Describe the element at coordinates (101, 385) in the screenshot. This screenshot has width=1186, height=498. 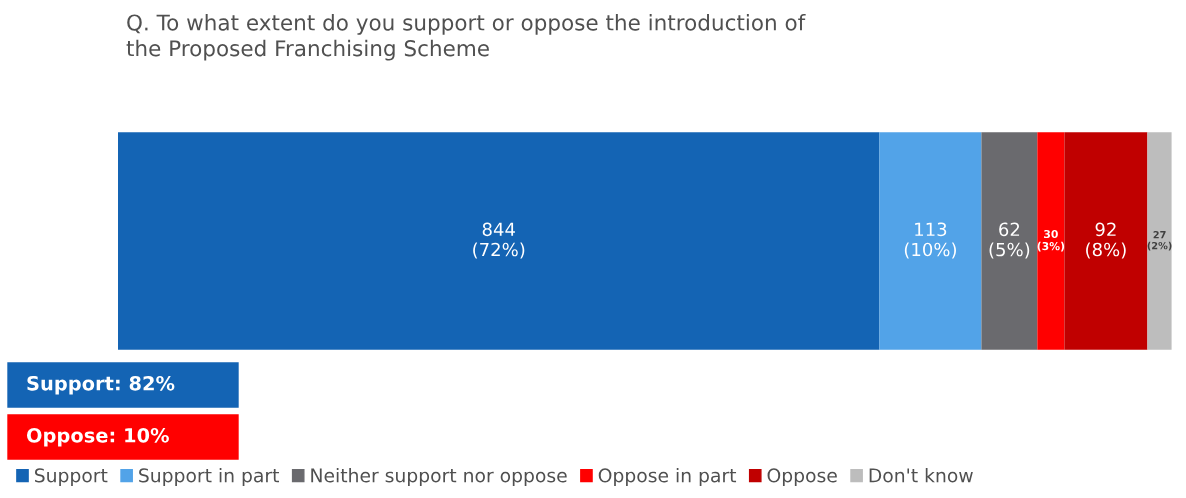
I see `text: Support: 82%` at that location.